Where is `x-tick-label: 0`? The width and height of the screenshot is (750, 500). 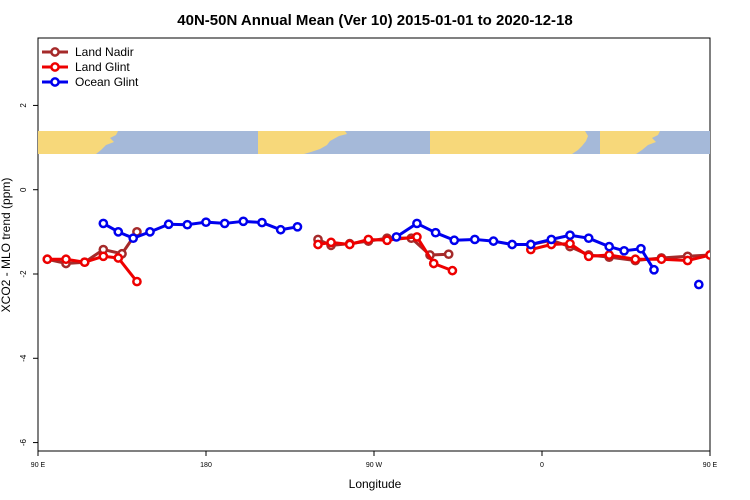
x-tick-label: 0 is located at coordinates (542, 465).